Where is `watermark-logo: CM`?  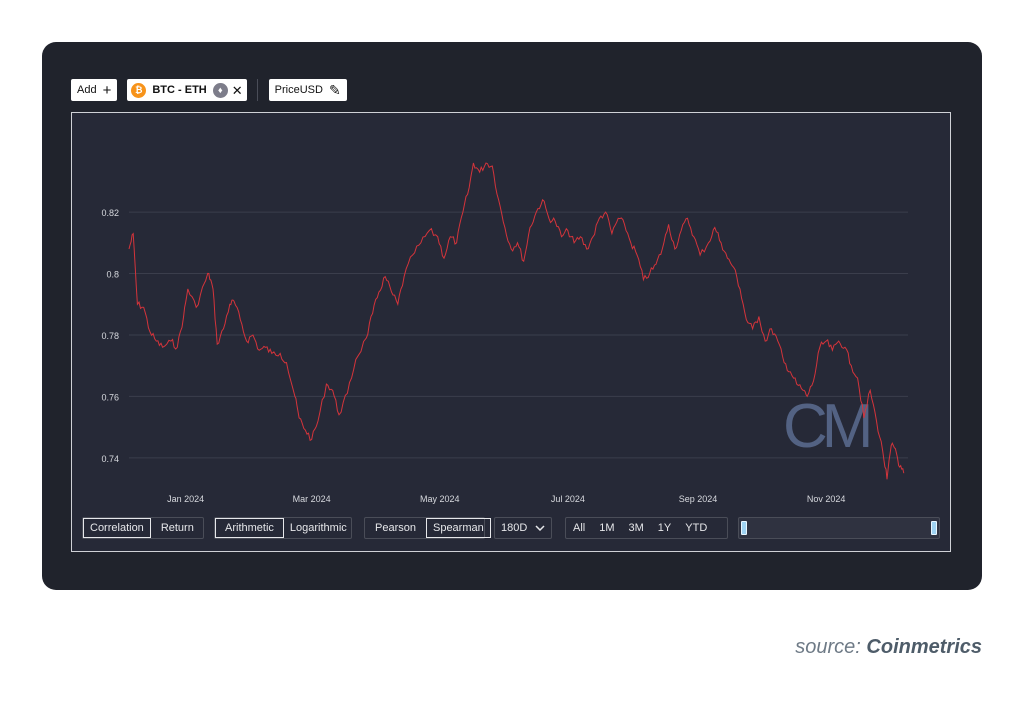
watermark-logo: CM is located at coordinates (829, 426).